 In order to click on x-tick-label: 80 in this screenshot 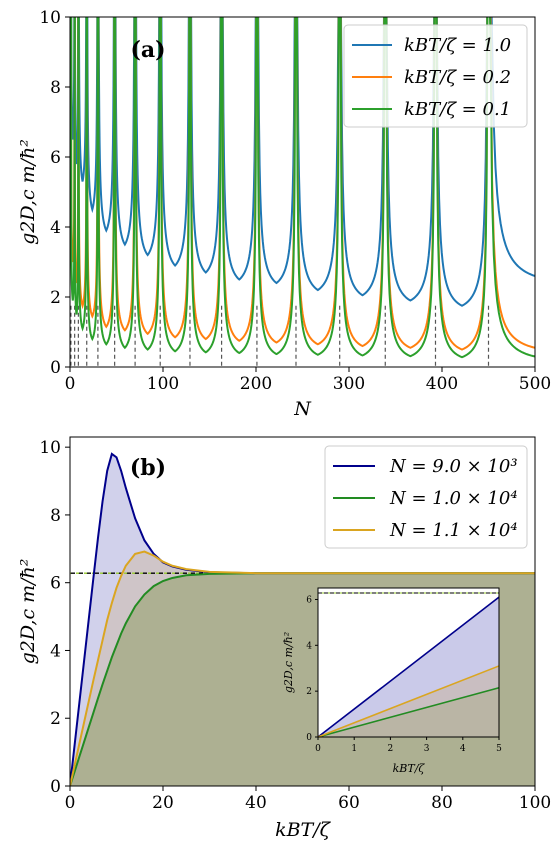, I will do `click(442, 803)`.